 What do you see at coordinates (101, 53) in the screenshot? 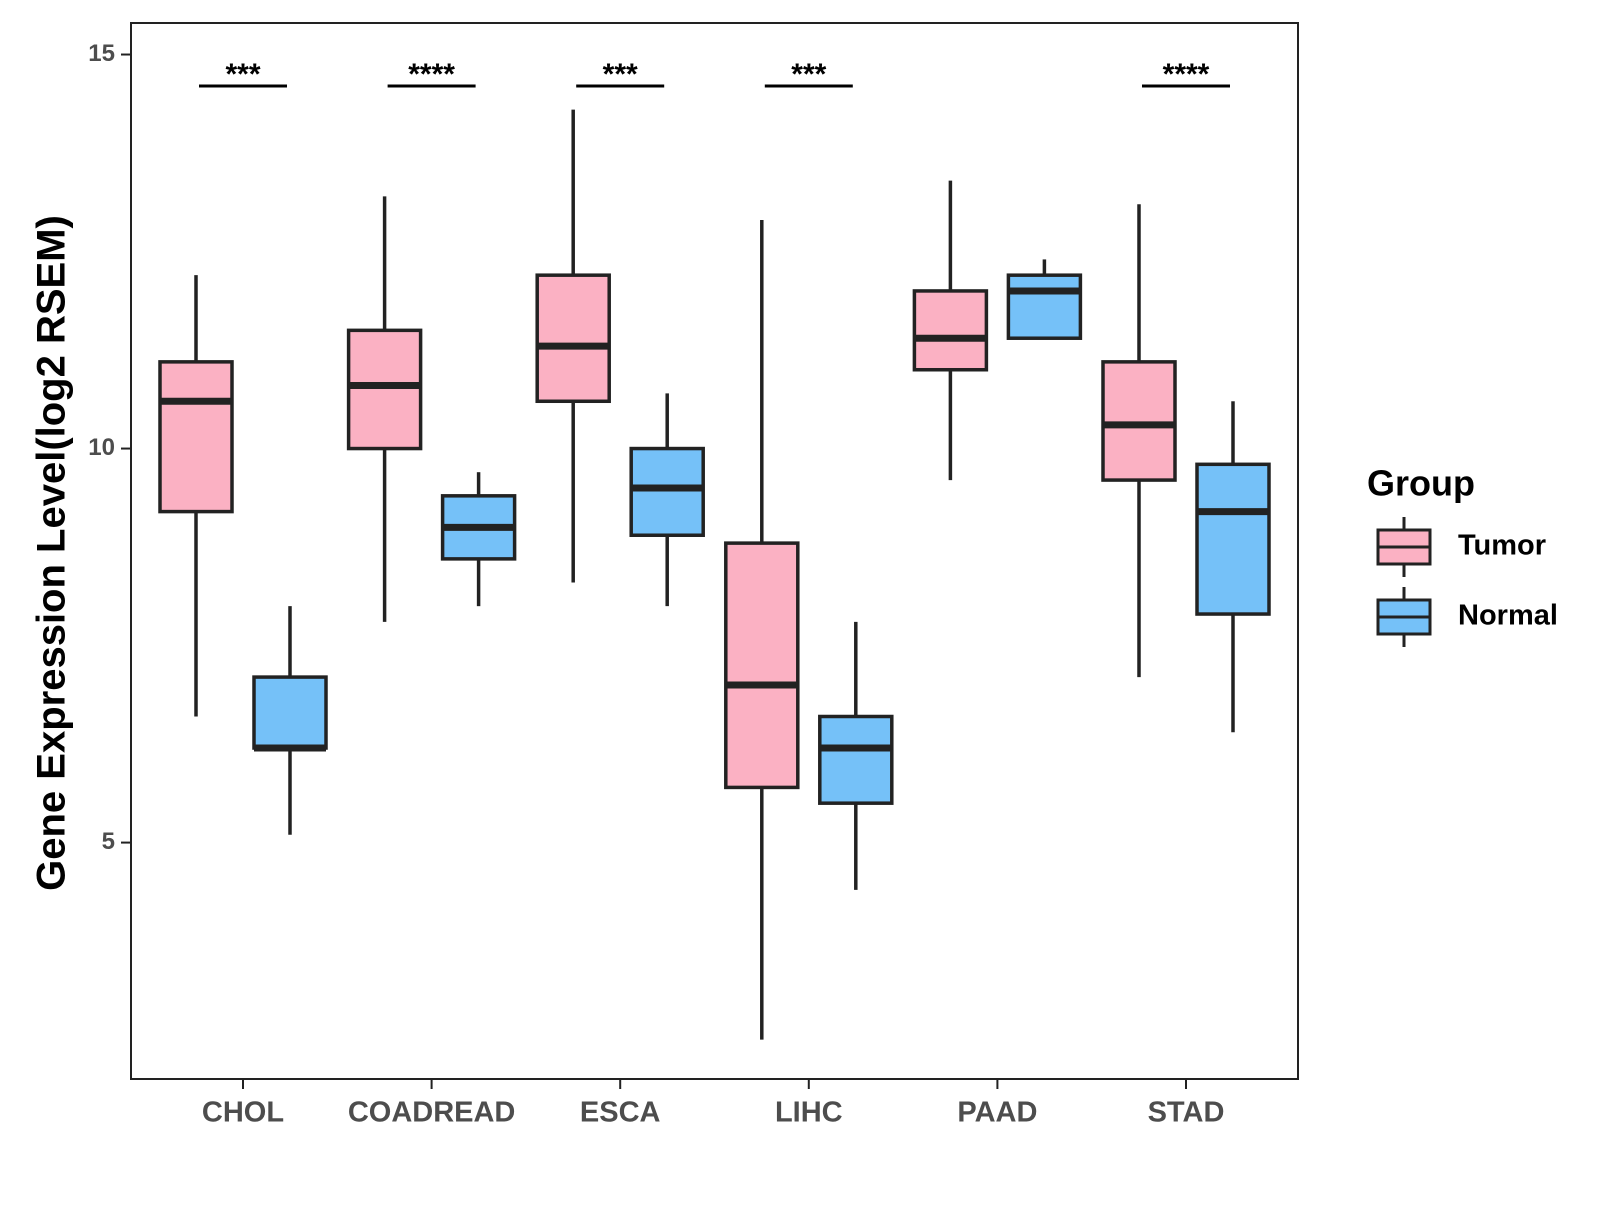
I see `y-tick-label: 15` at bounding box center [101, 53].